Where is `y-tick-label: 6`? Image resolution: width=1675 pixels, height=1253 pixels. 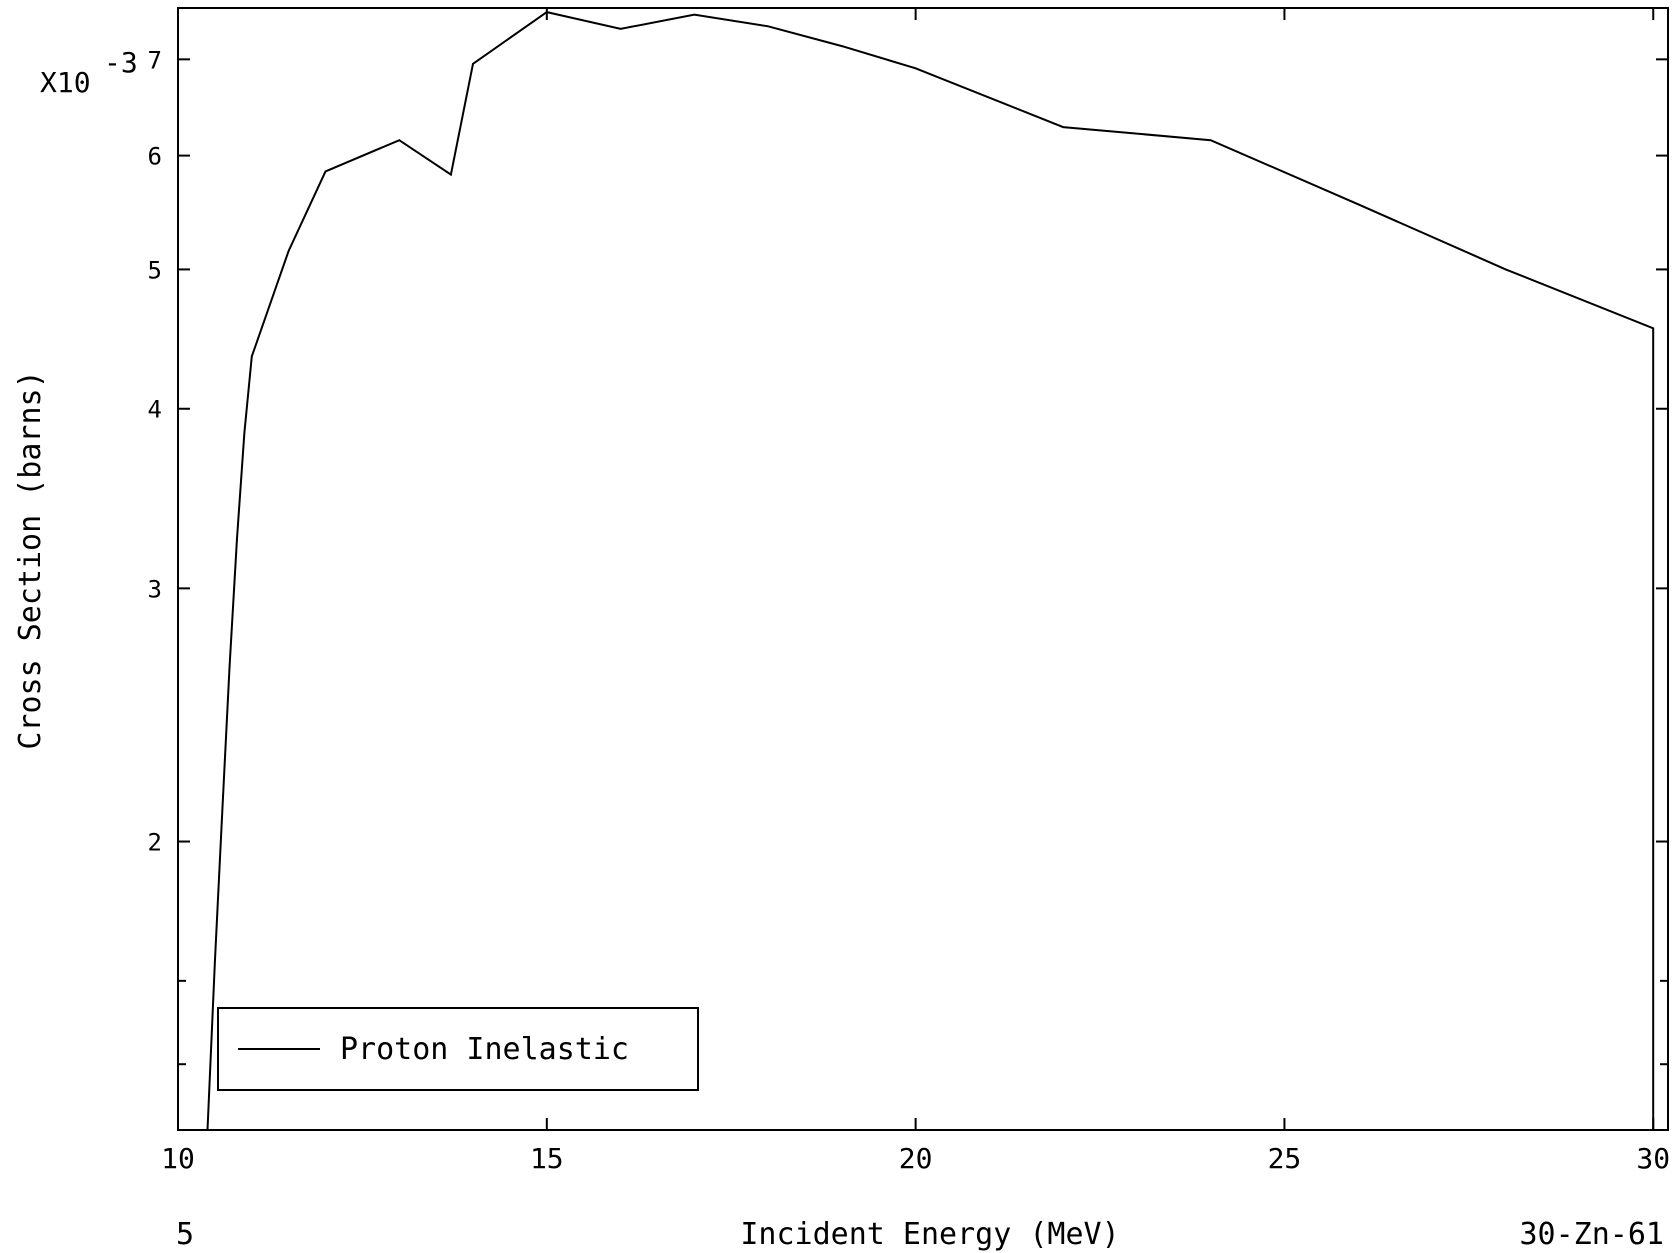
y-tick-label: 6 is located at coordinates (155, 157).